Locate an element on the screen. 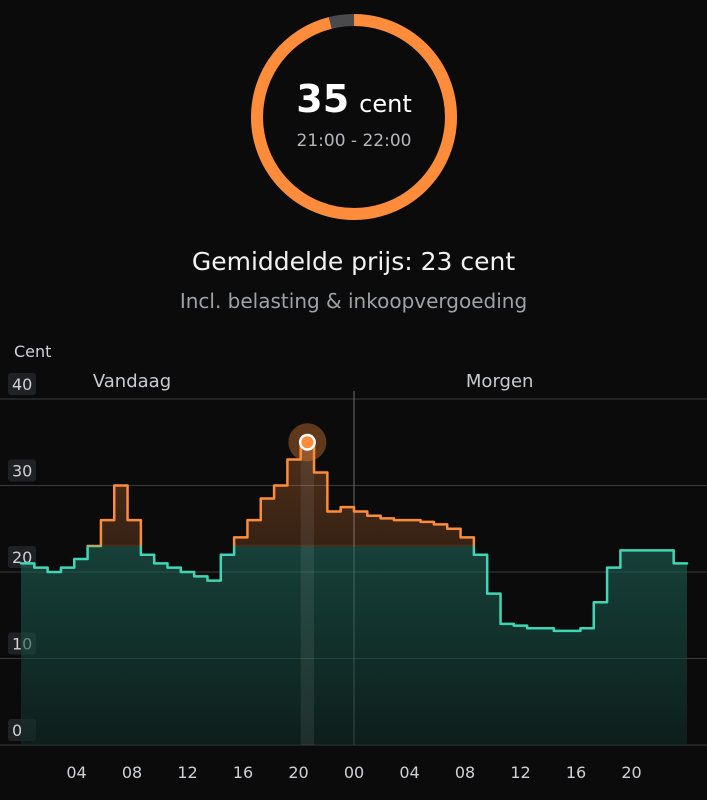 This screenshot has height=800, width=707. current-price-ring: 35 cent 21:00 - 22:00 is located at coordinates (354, 117).